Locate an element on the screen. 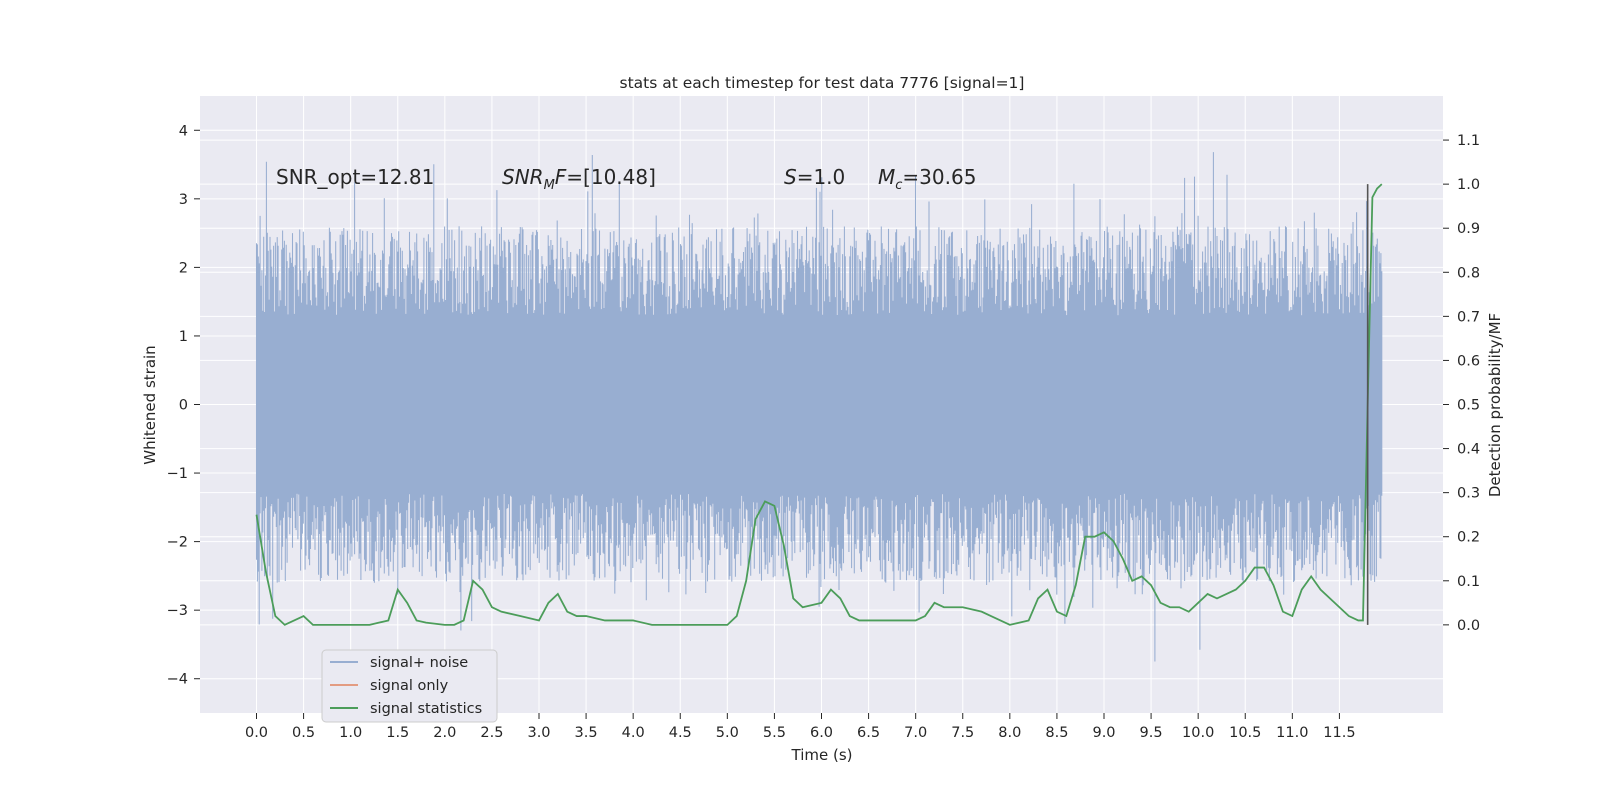  y-right-tick-label: 0.5 is located at coordinates (1468, 406).